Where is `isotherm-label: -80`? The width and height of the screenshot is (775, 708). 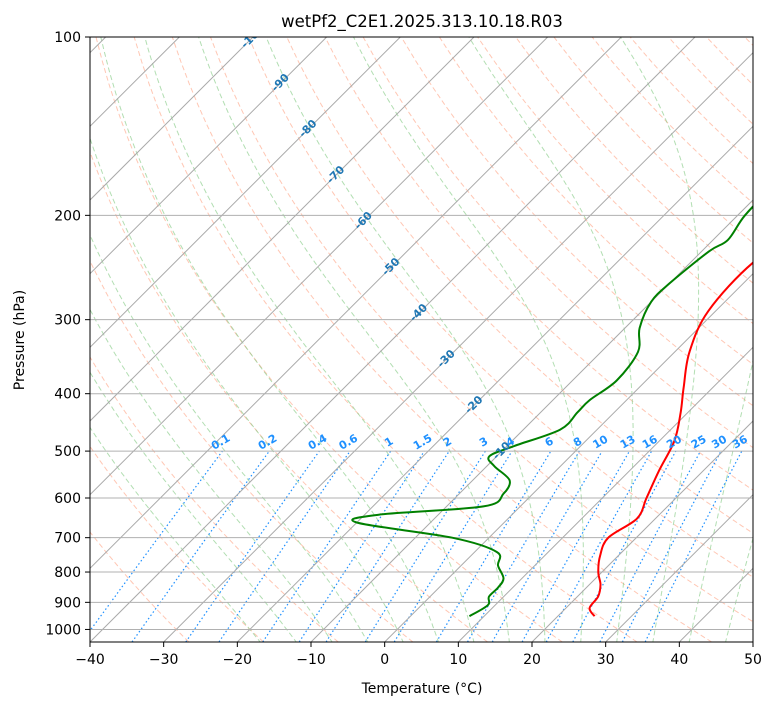 isotherm-label: -80 is located at coordinates (307, 128).